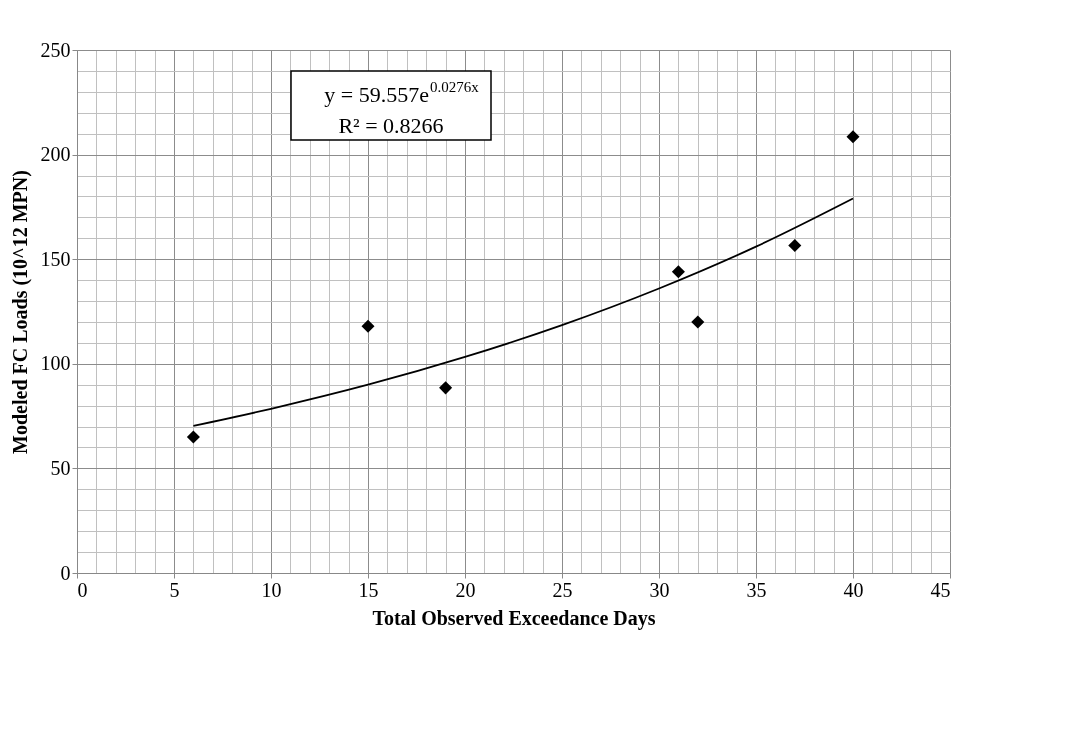  Describe the element at coordinates (756, 589) in the screenshot. I see `x-tick-label: 35` at that location.